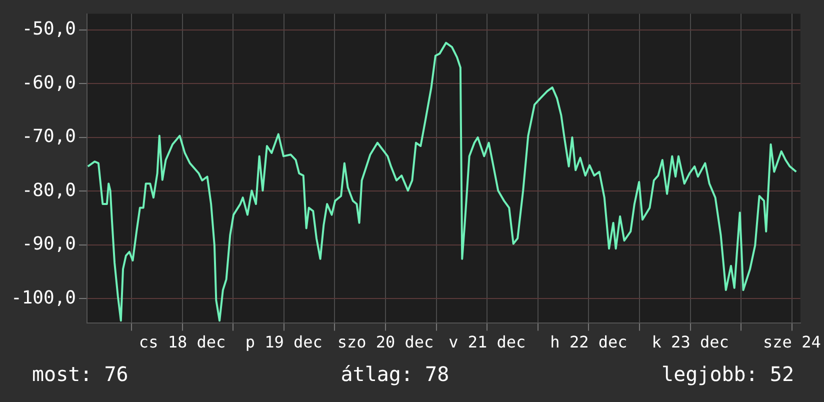 The image size is (824, 402). I want to click on x-tick-label: cs 18 dec, so click(182, 342).